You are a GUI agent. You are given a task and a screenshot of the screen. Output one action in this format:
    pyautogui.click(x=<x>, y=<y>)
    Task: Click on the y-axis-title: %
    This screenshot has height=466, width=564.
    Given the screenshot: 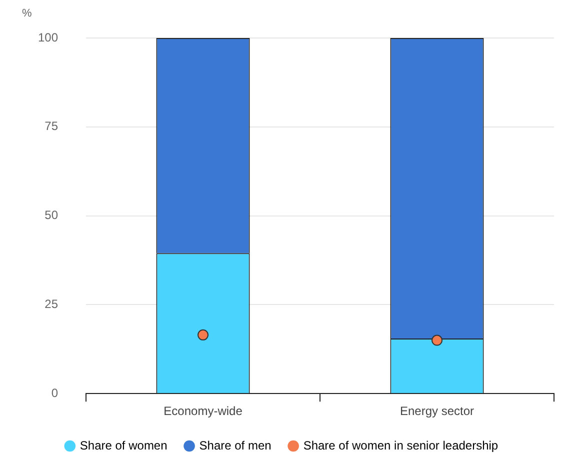 What is the action you would take?
    pyautogui.click(x=27, y=14)
    